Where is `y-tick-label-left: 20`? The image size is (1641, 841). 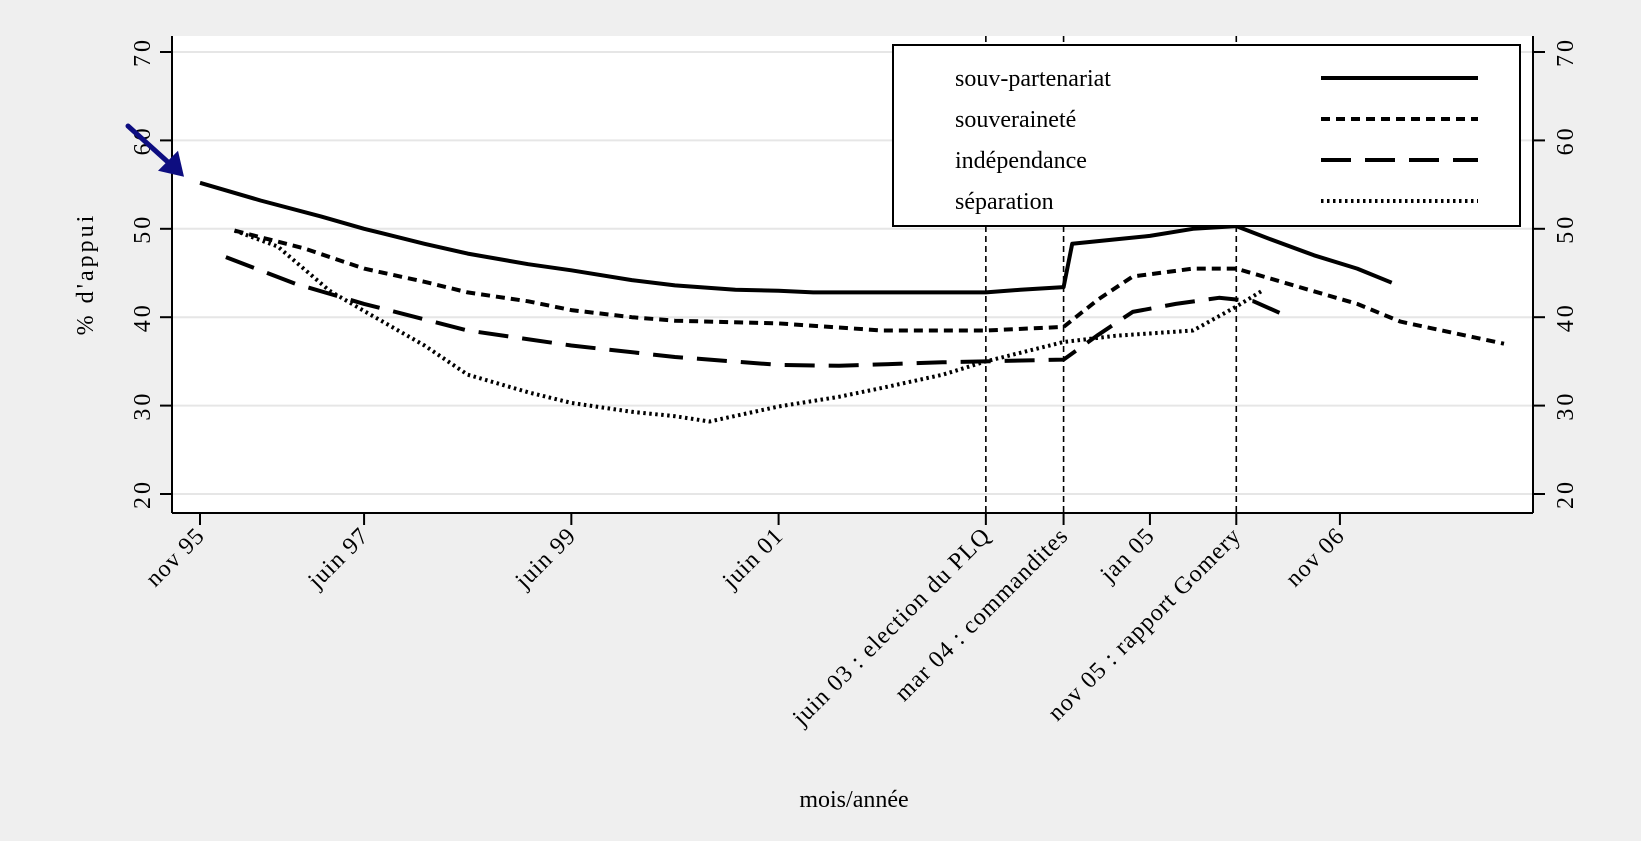
y-tick-label-left: 20 is located at coordinates (143, 494).